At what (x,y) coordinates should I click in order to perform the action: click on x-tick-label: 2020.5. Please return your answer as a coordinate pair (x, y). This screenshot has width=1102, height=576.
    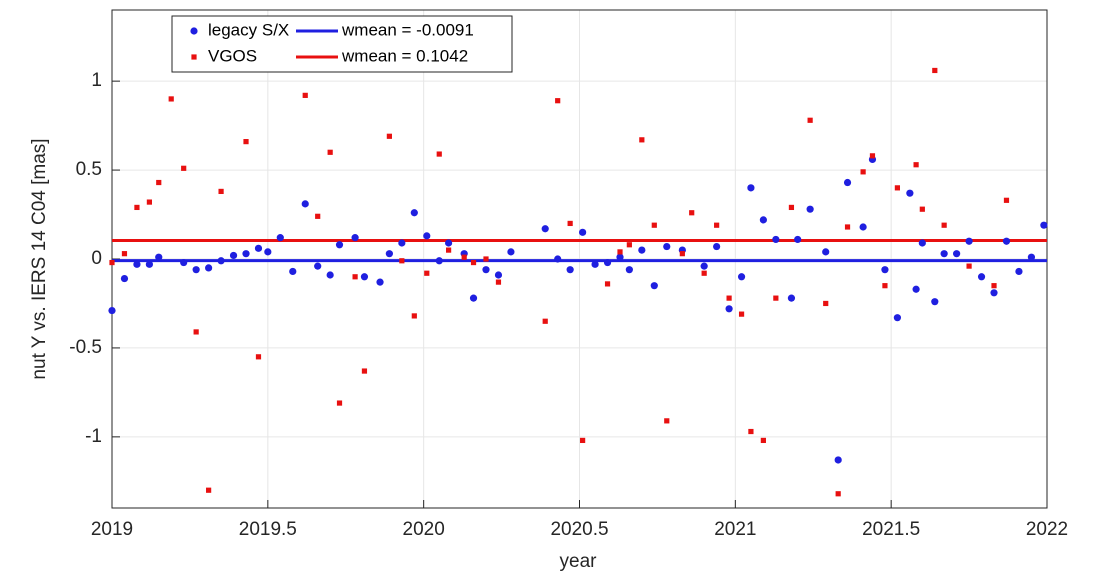
    Looking at the image, I should click on (579, 529).